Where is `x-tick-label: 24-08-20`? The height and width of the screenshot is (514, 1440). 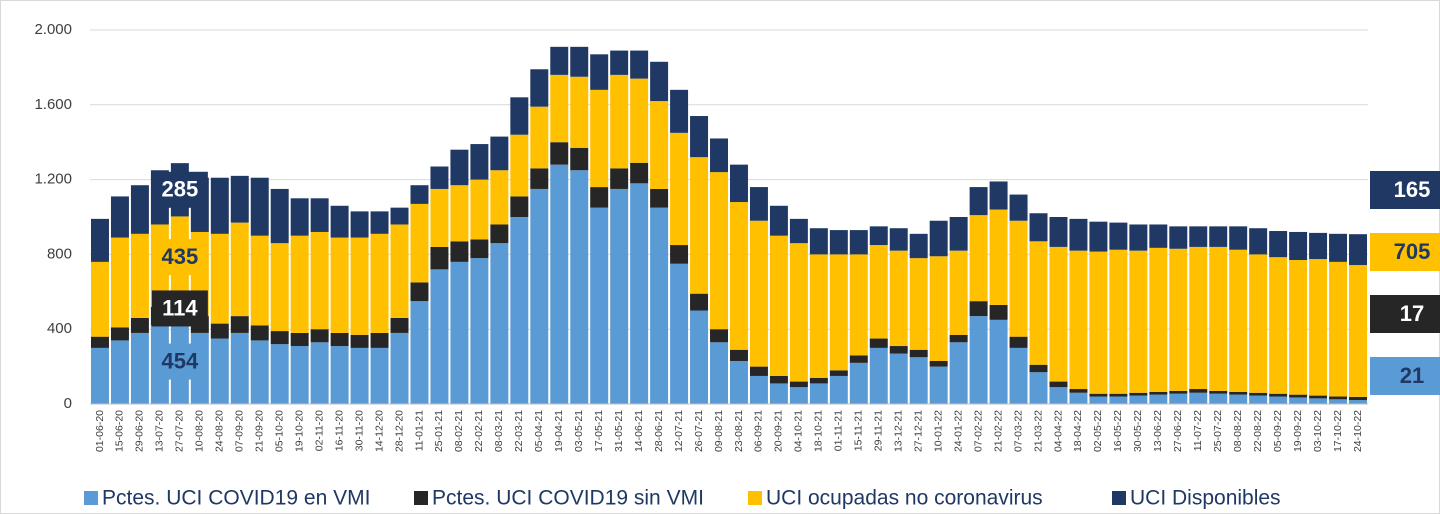 x-tick-label: 24-08-20 is located at coordinates (220, 431).